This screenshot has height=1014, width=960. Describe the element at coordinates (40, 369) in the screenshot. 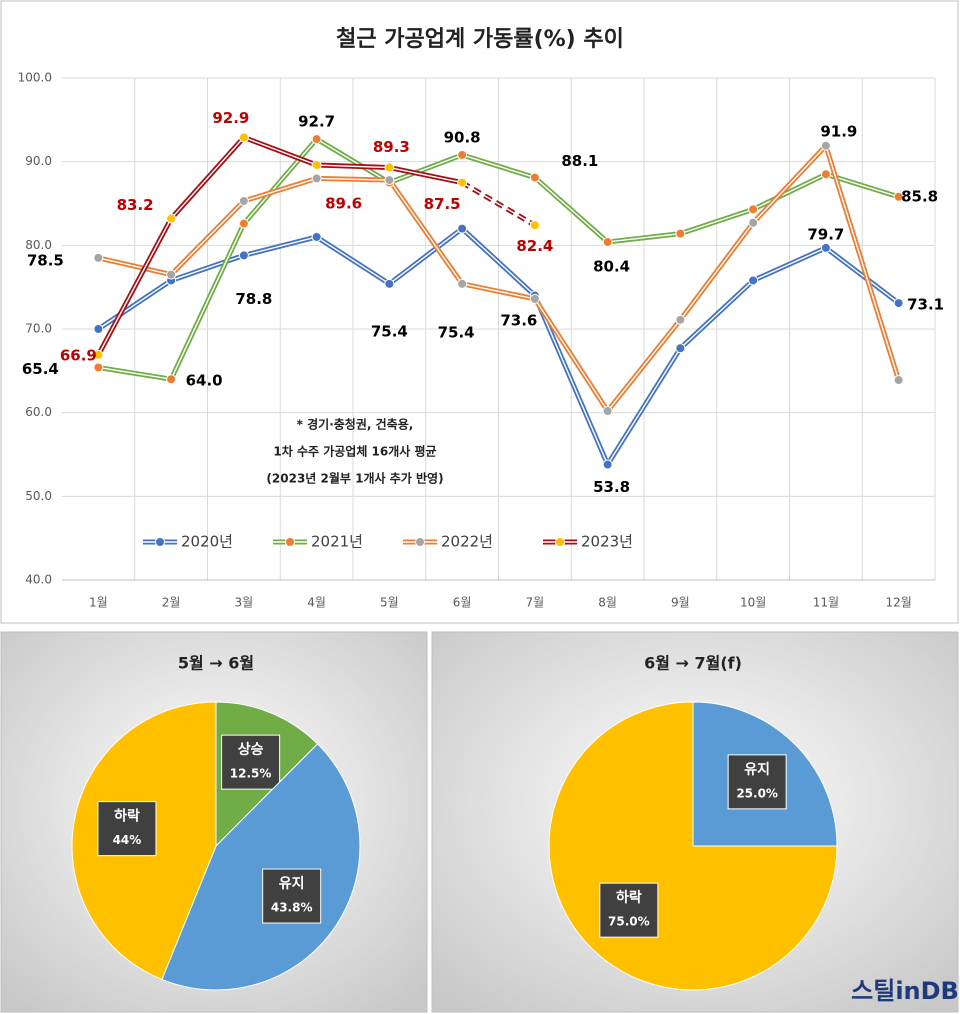

I see `data-label: 65.4` at that location.